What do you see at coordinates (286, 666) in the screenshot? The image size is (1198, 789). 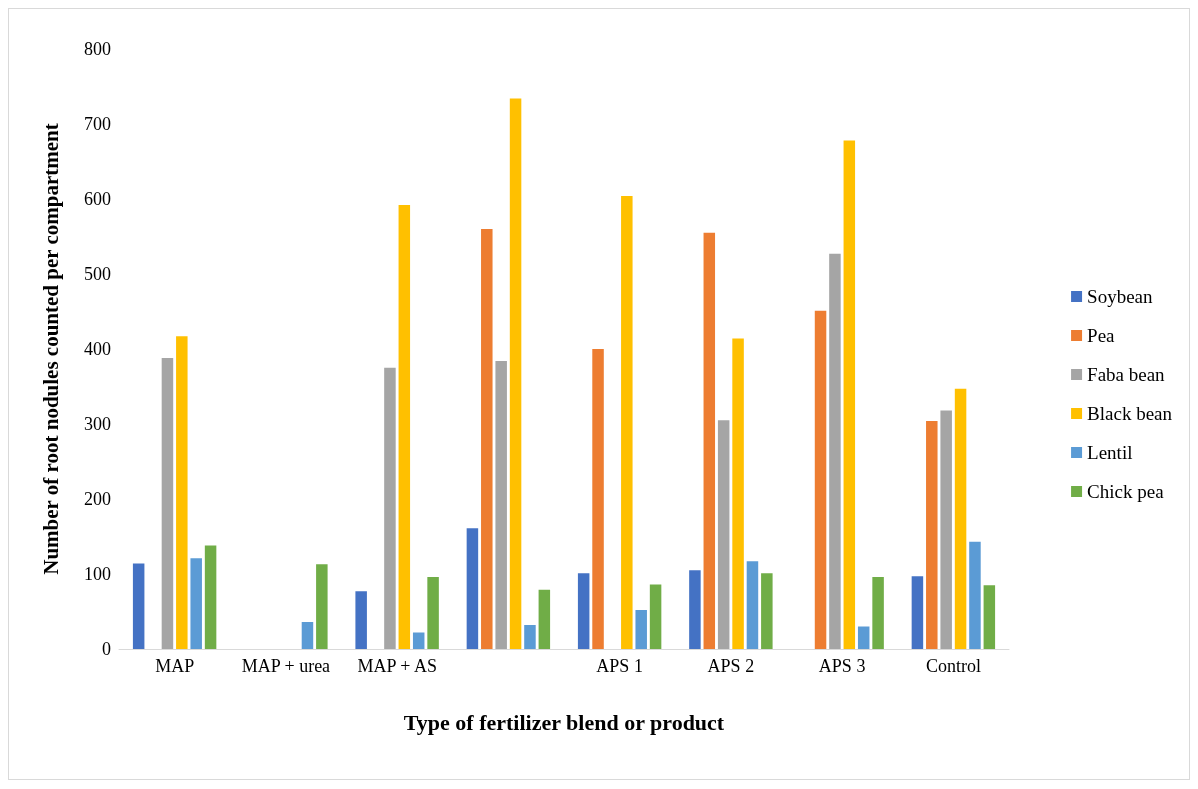 I see `x-tick-label: MAP + urea` at bounding box center [286, 666].